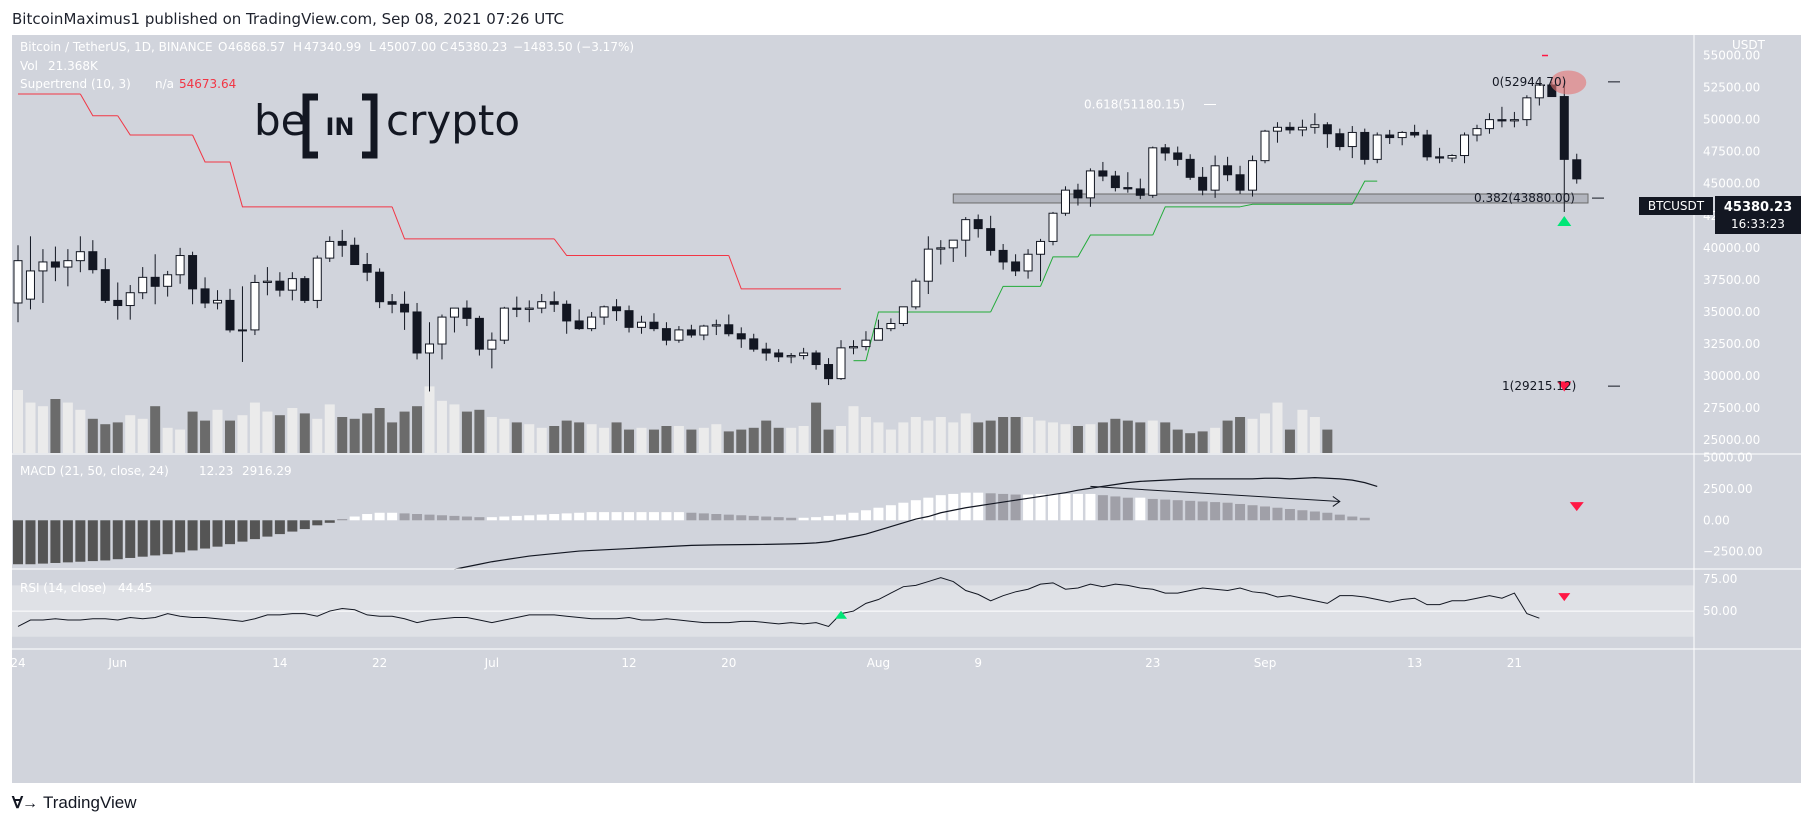 The image size is (1813, 827). I want to click on legend-c-label: C, so click(444, 47).